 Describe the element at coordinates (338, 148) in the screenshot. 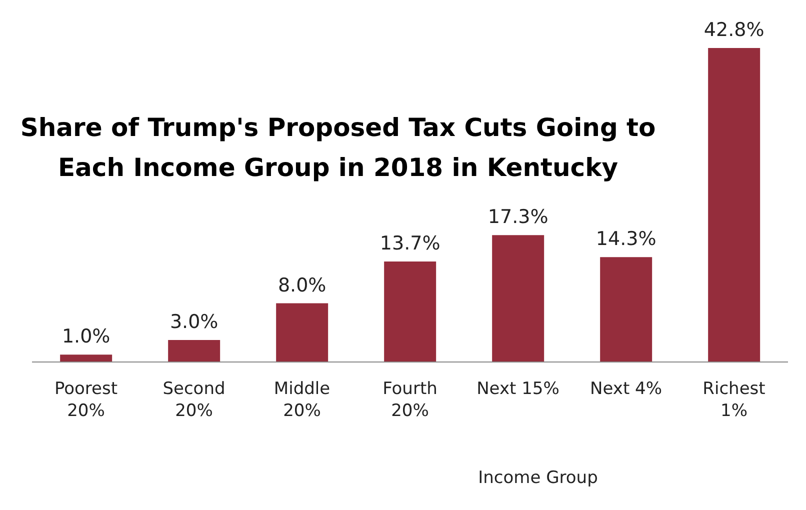

I see `text: Share of Trump's Proposed Tax Cuts Going to Each Income Group in 2018 in Kentucky` at that location.